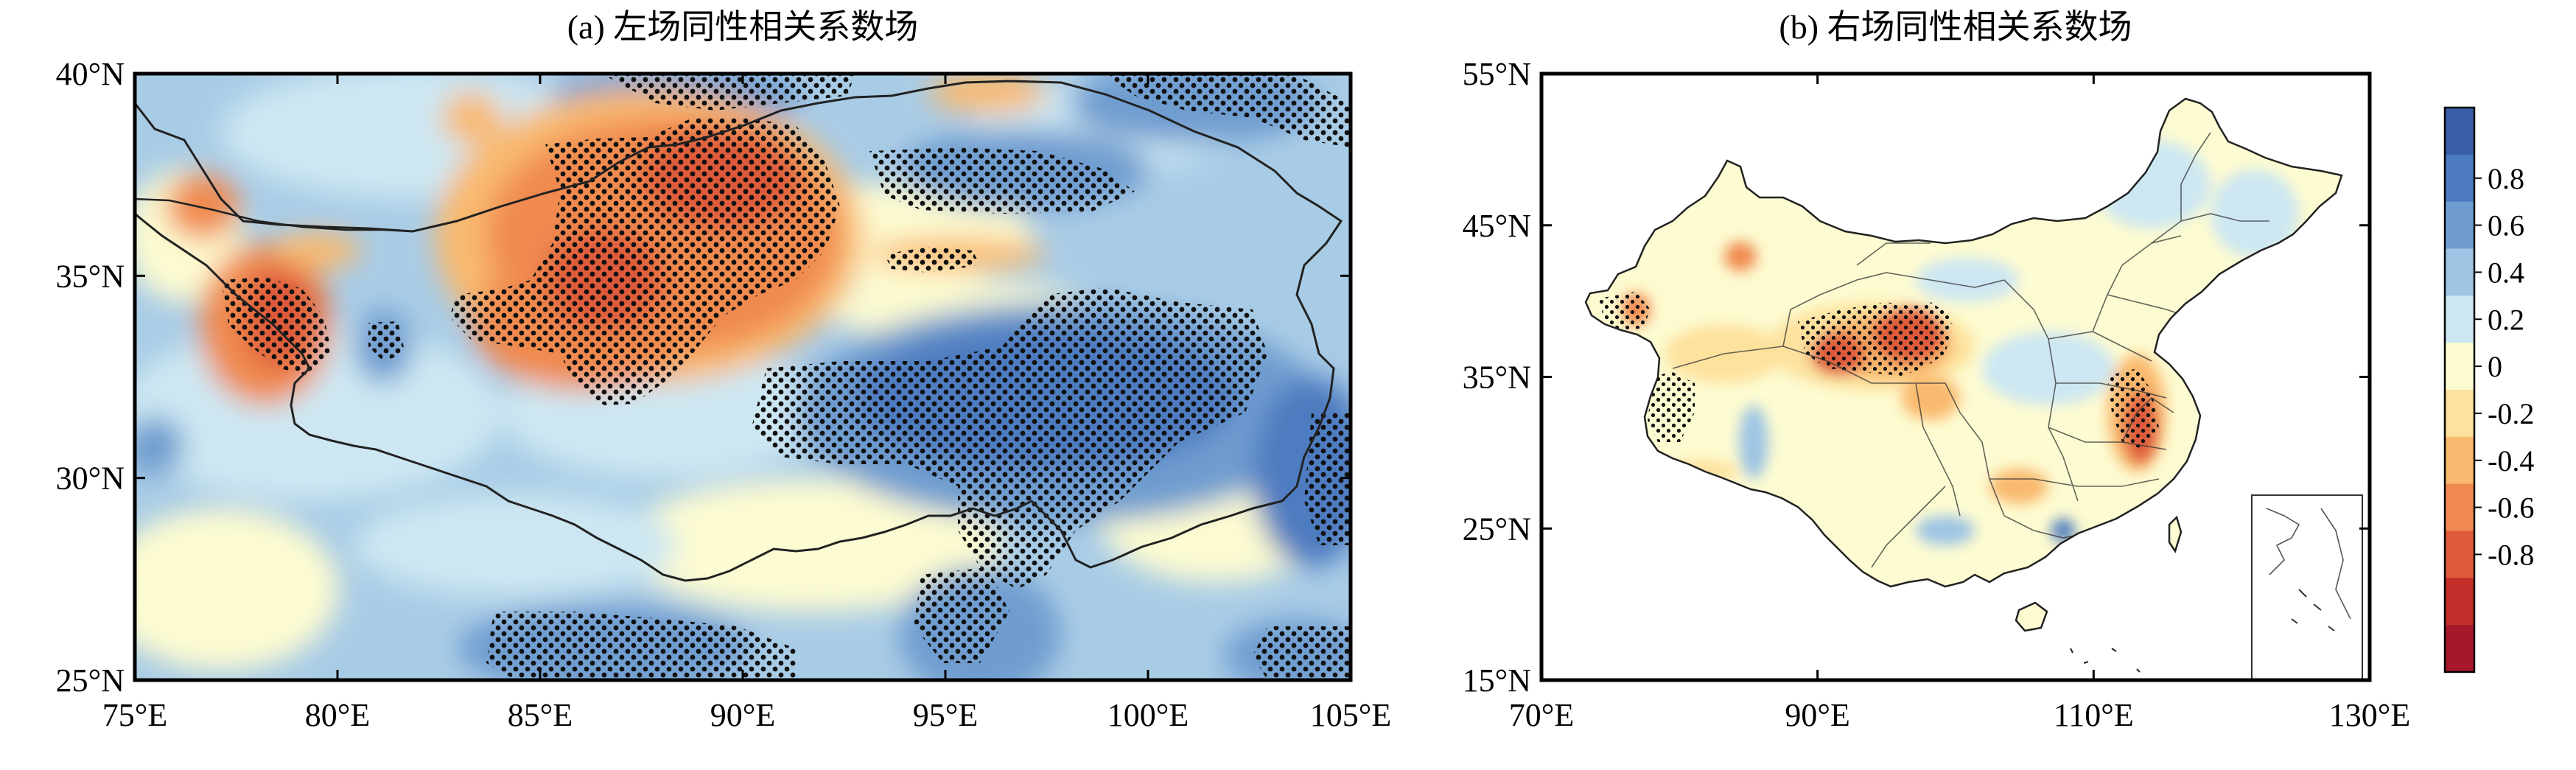  What do you see at coordinates (1817, 715) in the screenshot?
I see `panel-b-xtick-label: 90°E` at bounding box center [1817, 715].